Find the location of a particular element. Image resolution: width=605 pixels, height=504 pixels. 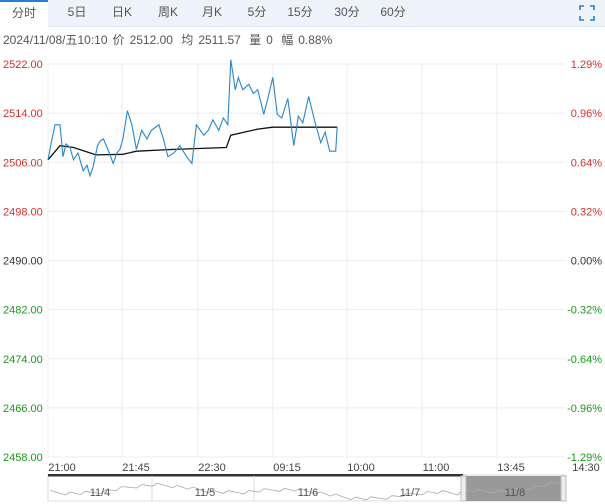

x-tick-label: 09:15 is located at coordinates (287, 468).